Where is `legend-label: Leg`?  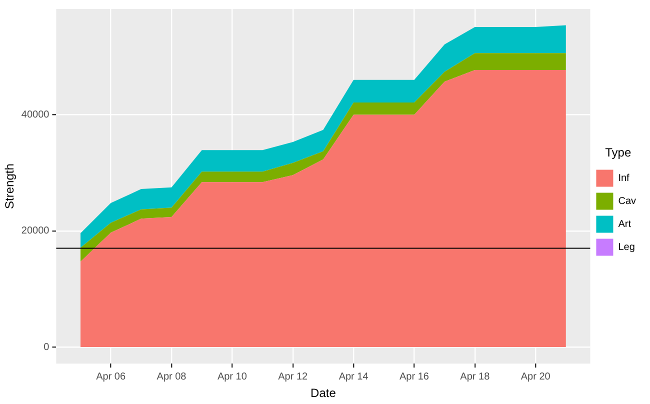
legend-label: Leg is located at coordinates (626, 247).